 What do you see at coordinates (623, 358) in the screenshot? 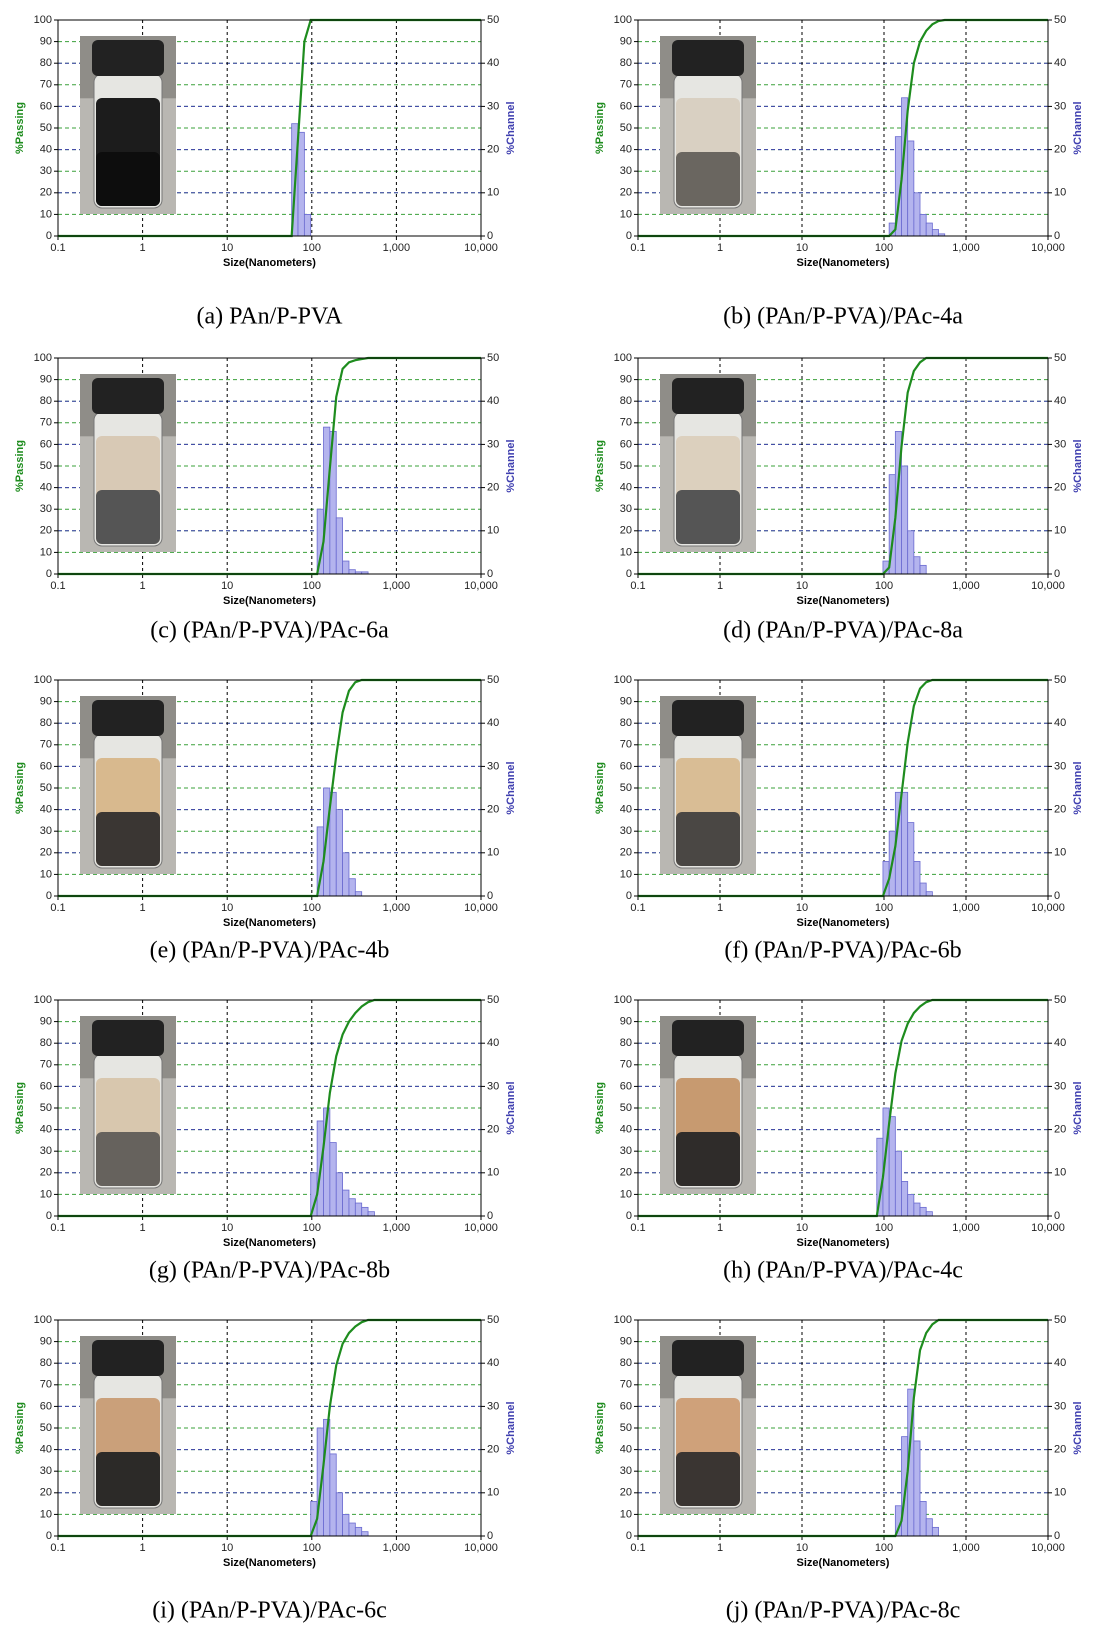
I see `y-tick-label: 100` at bounding box center [623, 358].